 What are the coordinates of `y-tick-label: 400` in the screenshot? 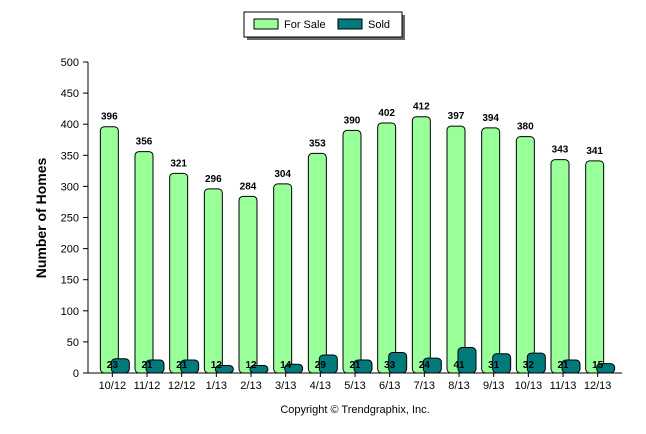 It's located at (70, 125).